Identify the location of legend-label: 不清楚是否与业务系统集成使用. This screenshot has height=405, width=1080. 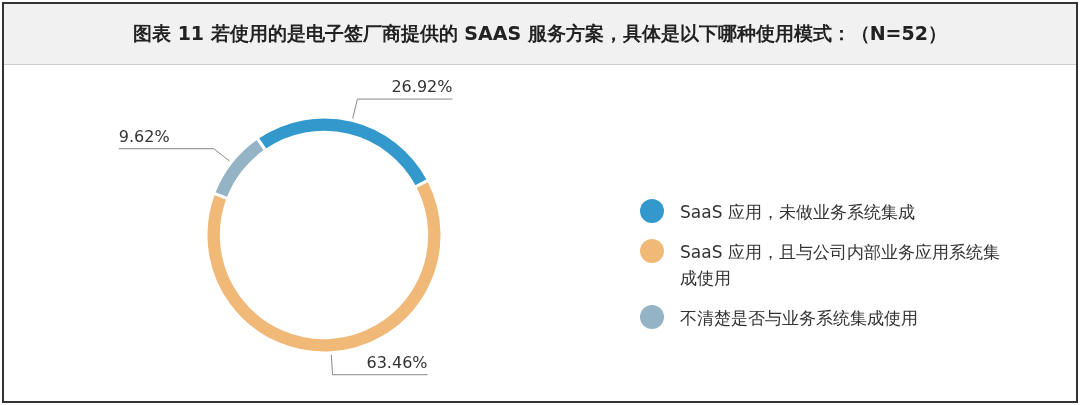
(799, 318).